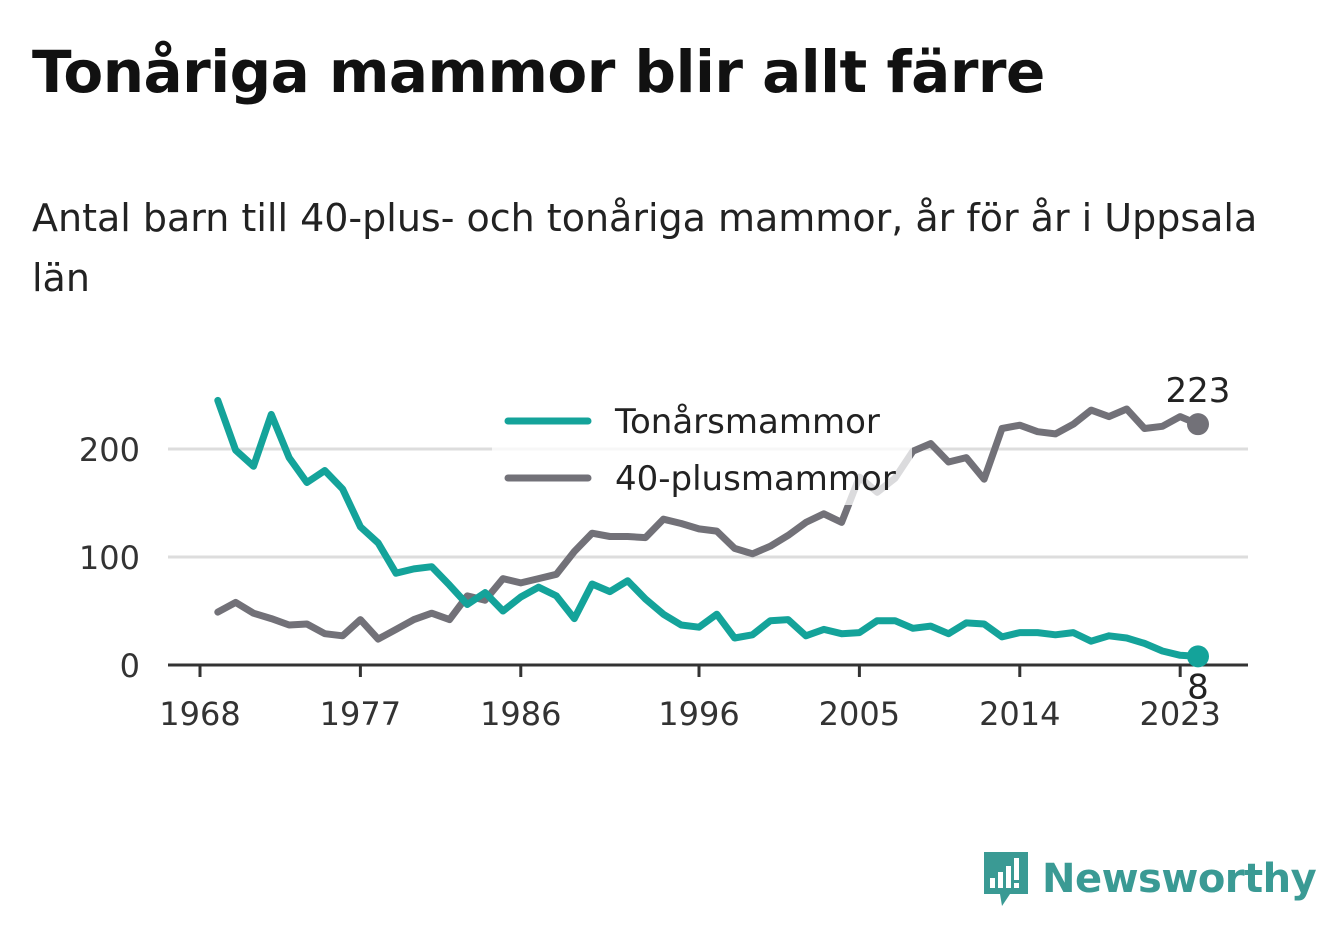 The width and height of the screenshot is (1322, 939). I want to click on newsworthy-logo-icon, so click(1006, 879).